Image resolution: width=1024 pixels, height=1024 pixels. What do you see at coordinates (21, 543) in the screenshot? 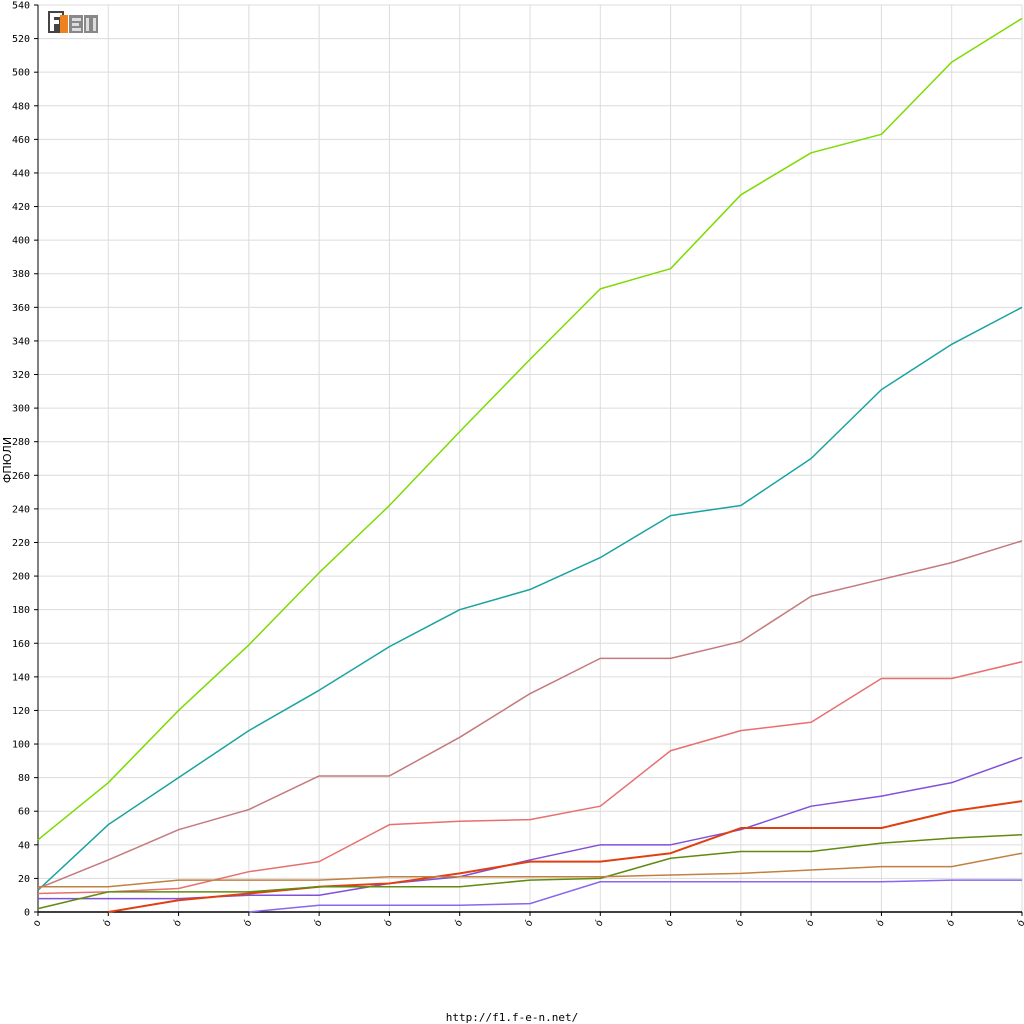
I see `y-tick-label: 220` at bounding box center [21, 543].